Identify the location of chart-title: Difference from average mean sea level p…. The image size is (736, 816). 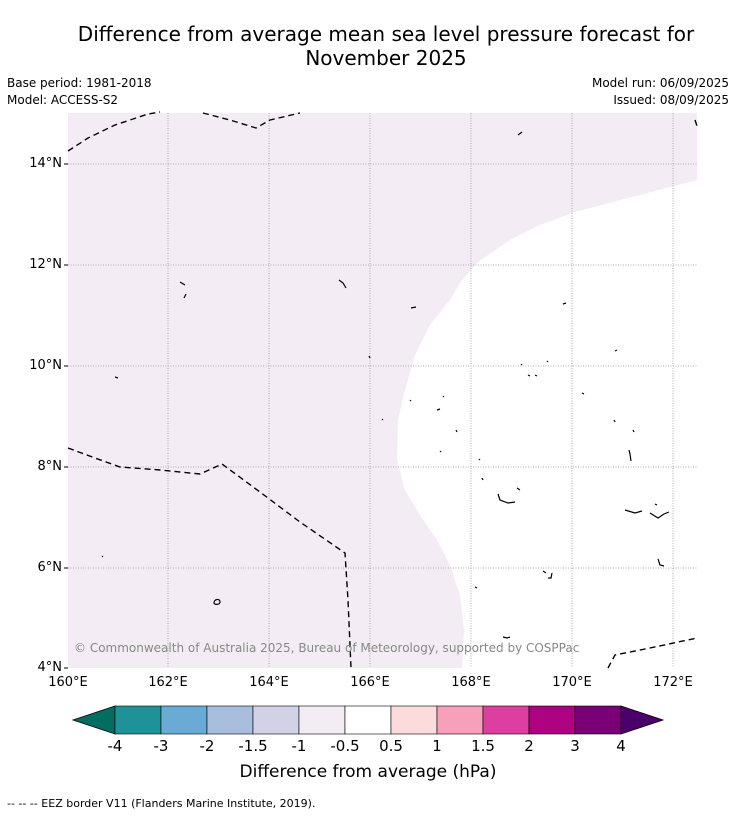
(383, 46).